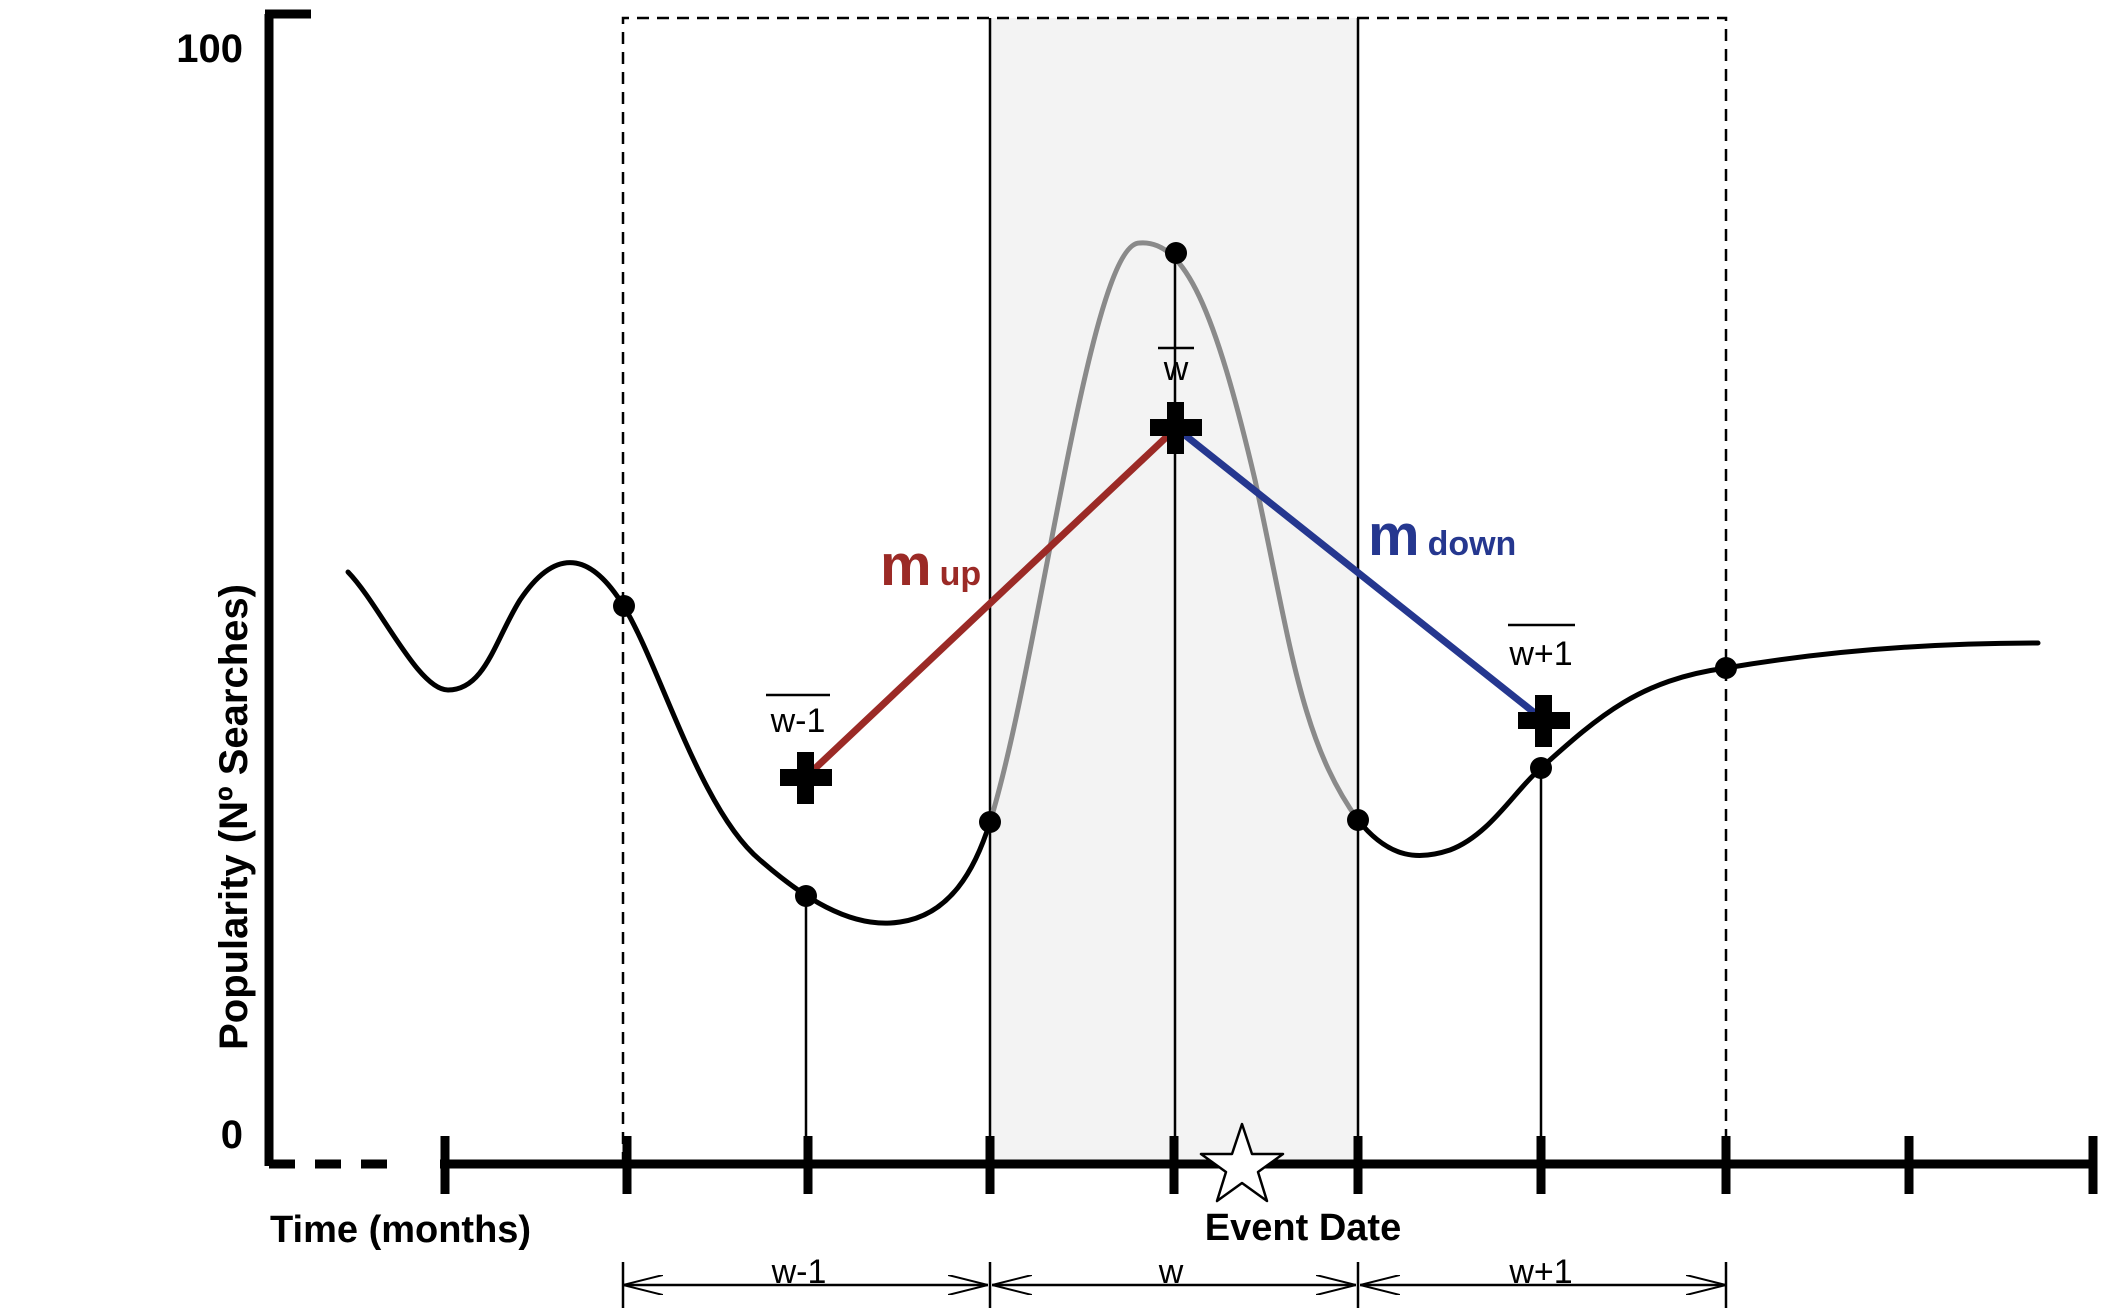 The image size is (2102, 1315). What do you see at coordinates (1171, 1272) in the screenshot?
I see `window-label-curr: w` at bounding box center [1171, 1272].